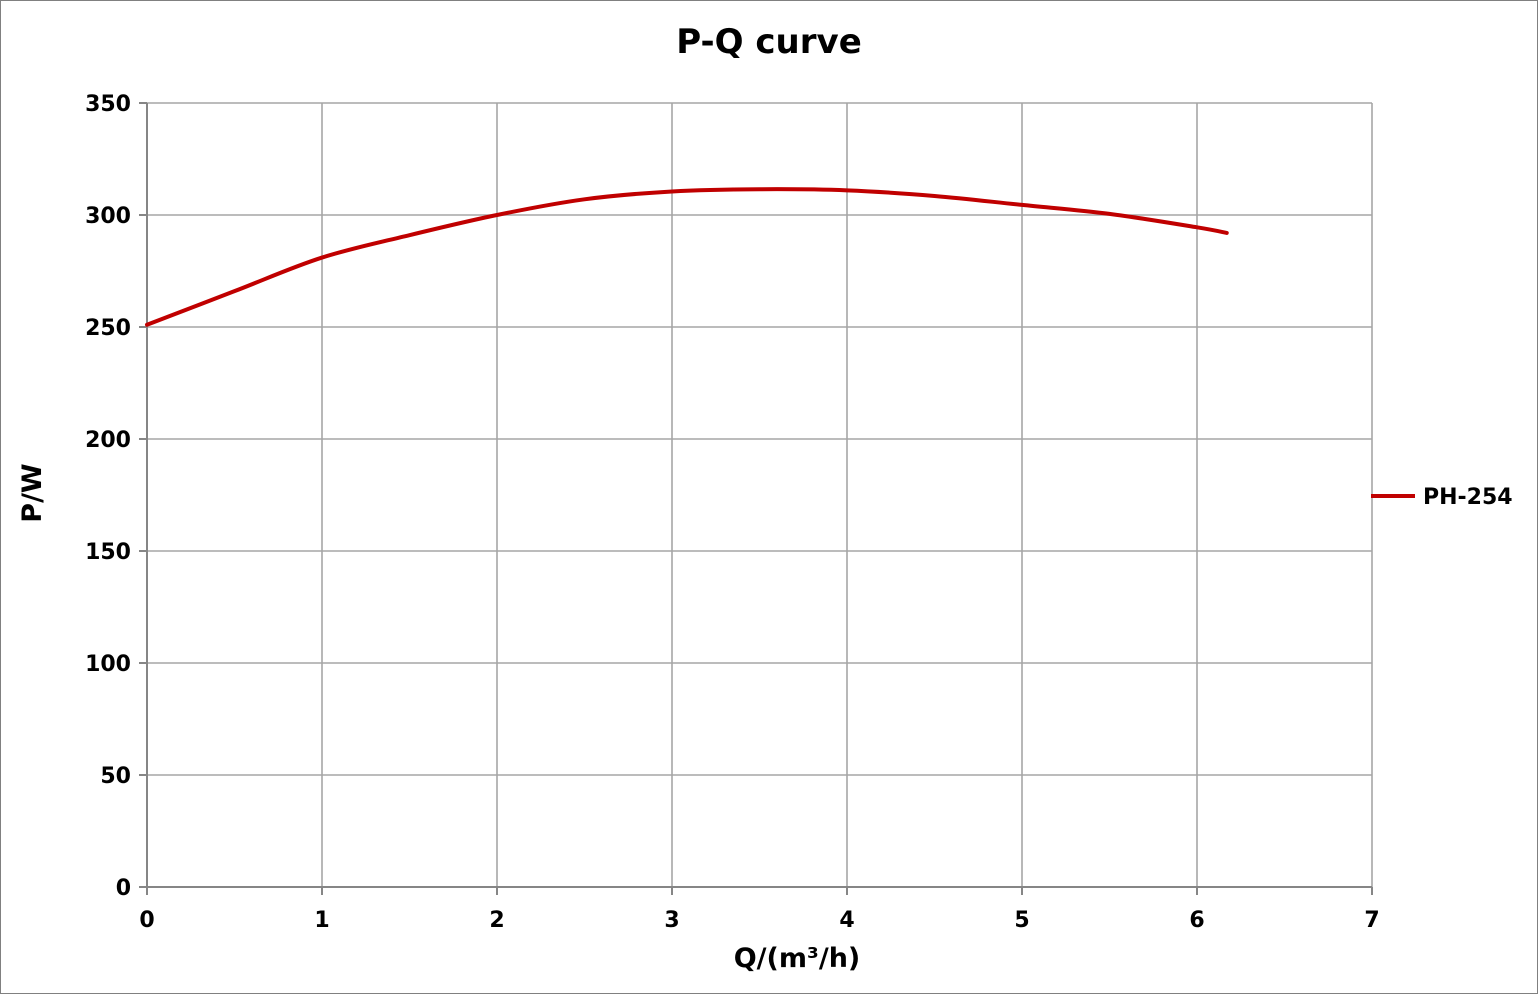 The width and height of the screenshot is (1538, 998). I want to click on x-axis-label: Q/(m³/h), so click(797, 958).